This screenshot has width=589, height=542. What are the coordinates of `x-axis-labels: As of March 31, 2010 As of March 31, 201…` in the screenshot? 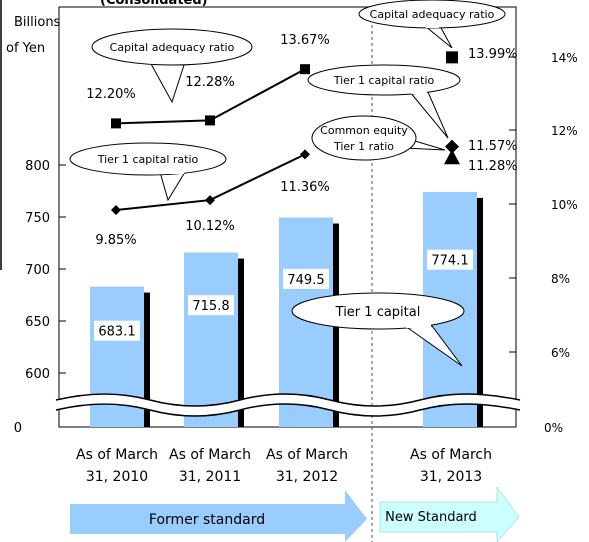 It's located at (284, 466).